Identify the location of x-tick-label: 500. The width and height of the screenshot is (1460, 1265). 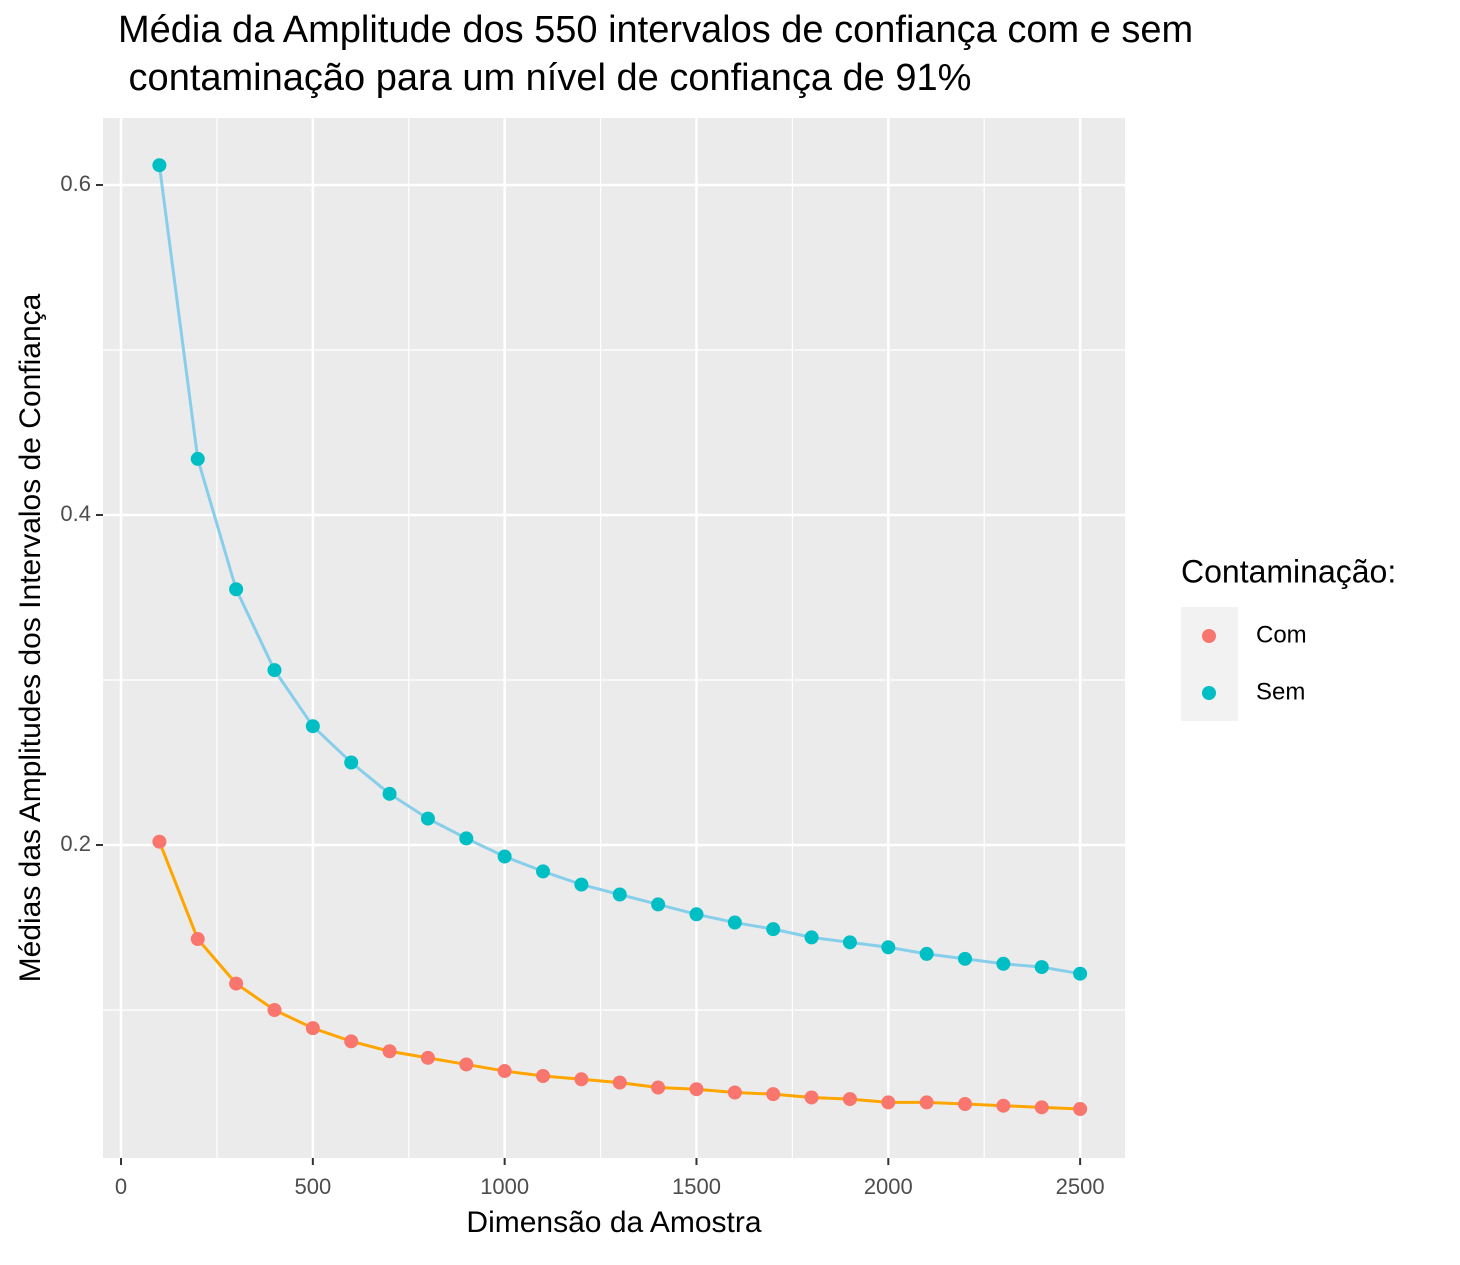
(312, 1186).